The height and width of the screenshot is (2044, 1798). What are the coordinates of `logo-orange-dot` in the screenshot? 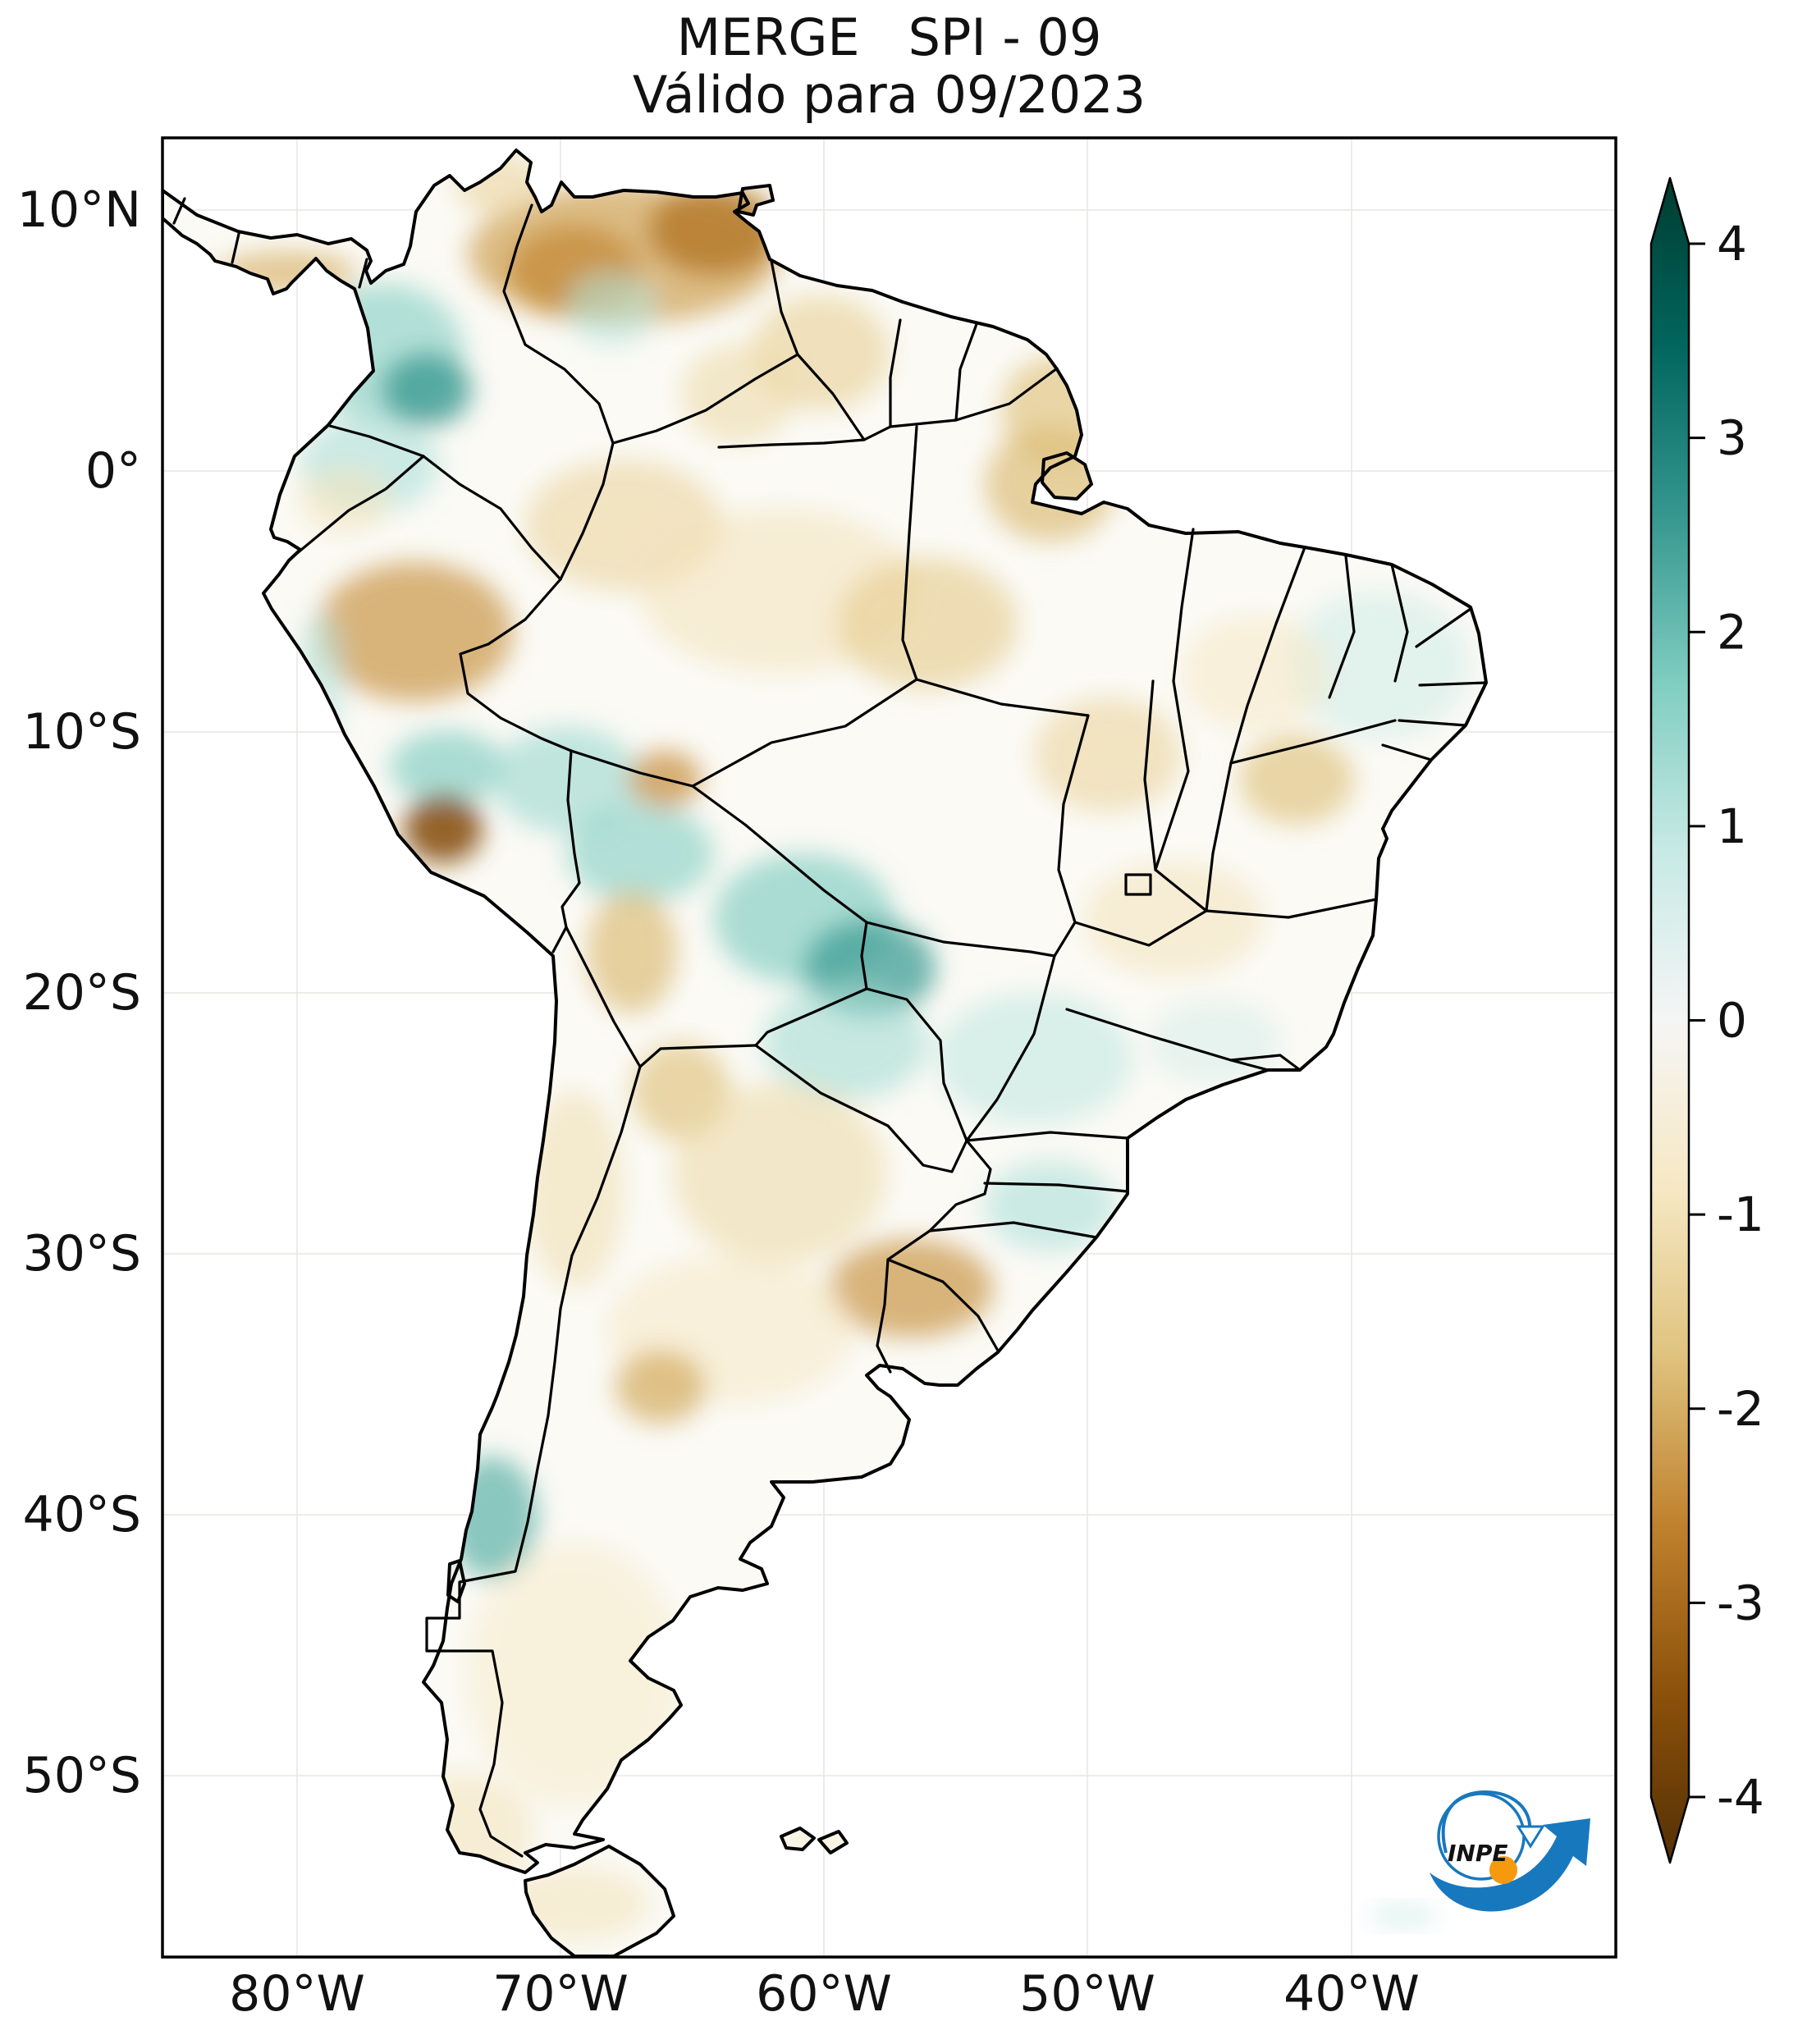 It's located at (1503, 1870).